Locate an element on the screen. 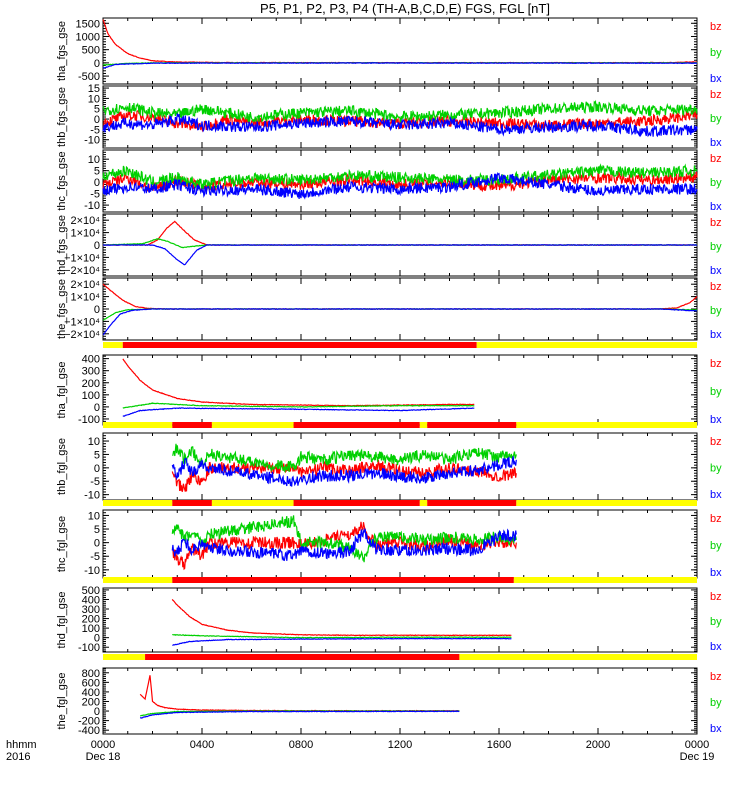 This screenshot has width=750, height=805. ylabel: thb_fgs_gse is located at coordinates (62, 117).